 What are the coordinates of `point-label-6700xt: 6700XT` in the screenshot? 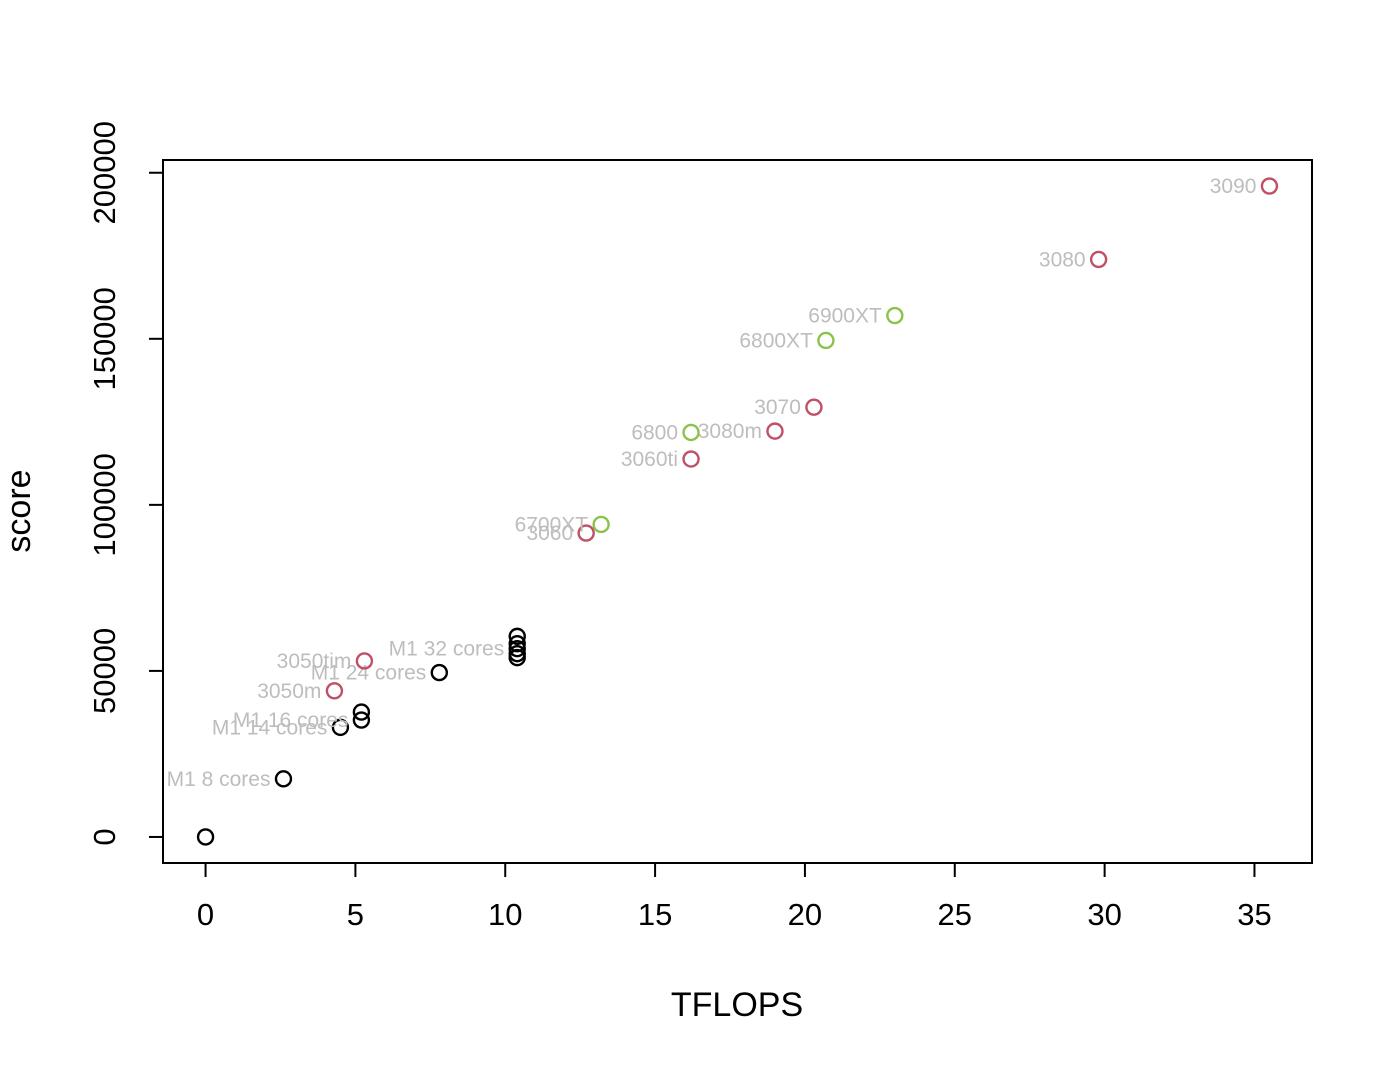 It's located at (552, 524).